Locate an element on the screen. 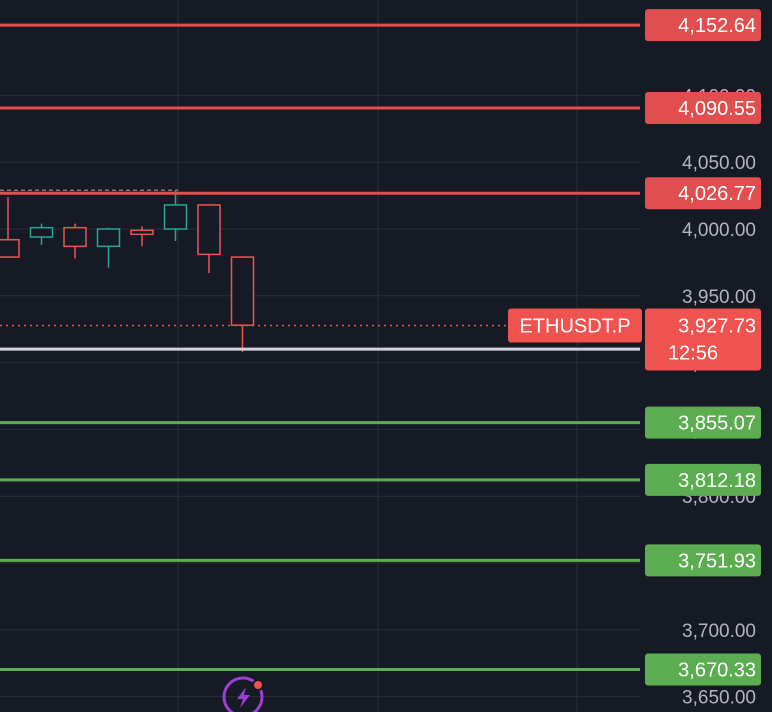  support-level-tag: 3,812.18 is located at coordinates (703, 479).